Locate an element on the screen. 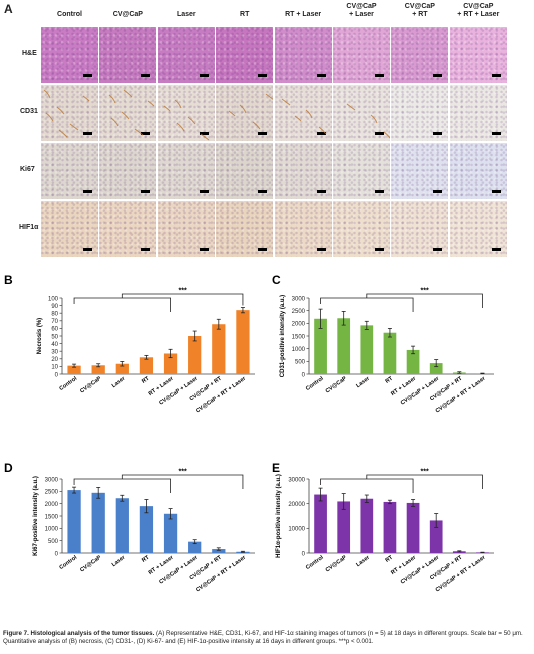  category-label: RT is located at coordinates (390, 559).